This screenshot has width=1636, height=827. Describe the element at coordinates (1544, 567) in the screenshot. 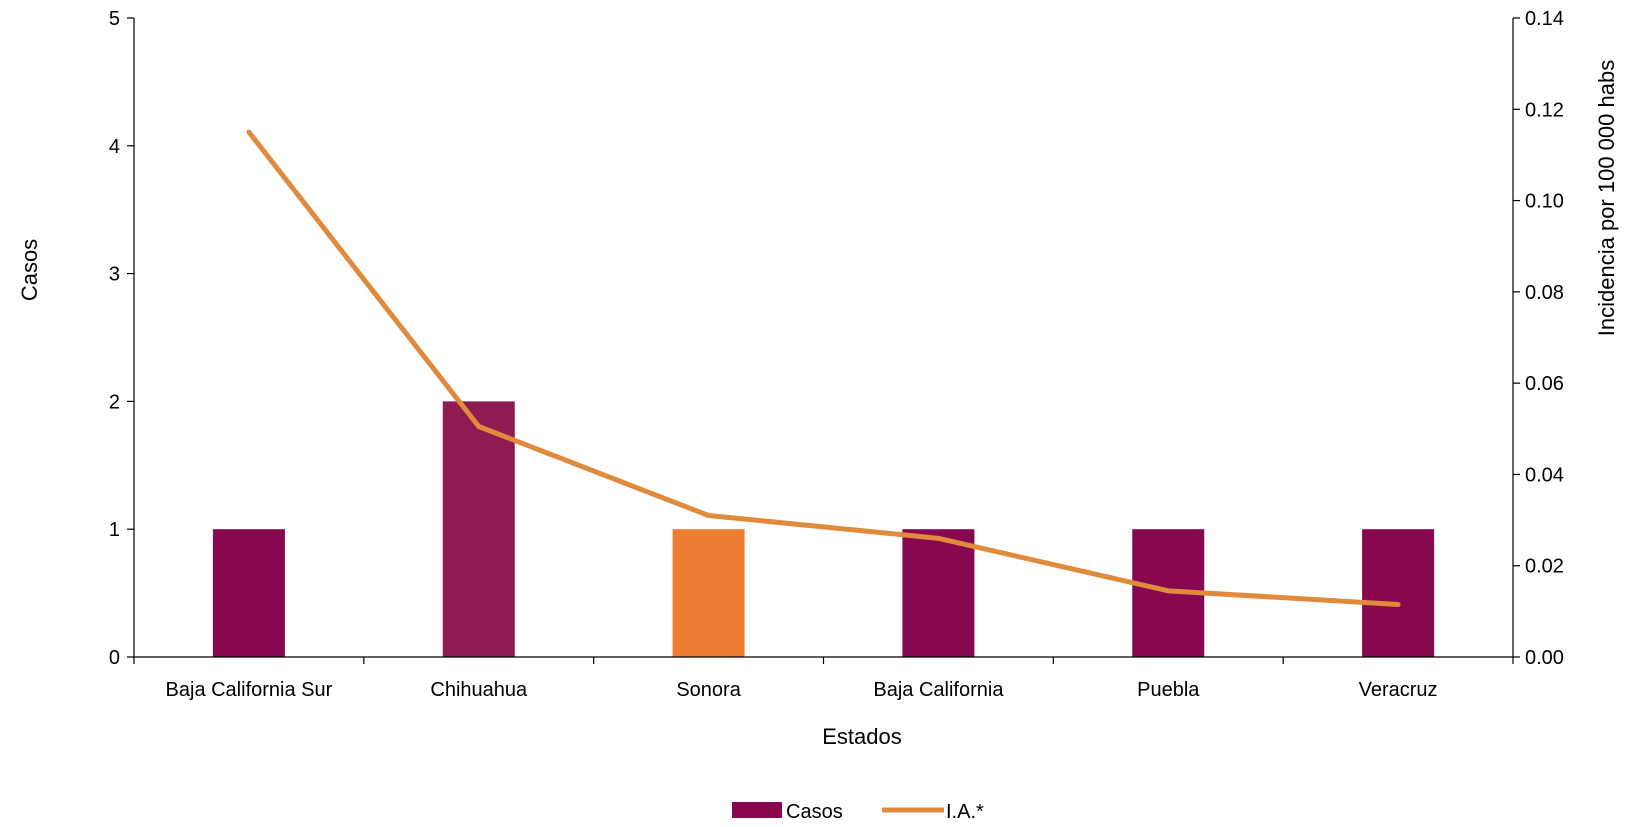

I see `y2-tick-label-1: 0.02` at that location.